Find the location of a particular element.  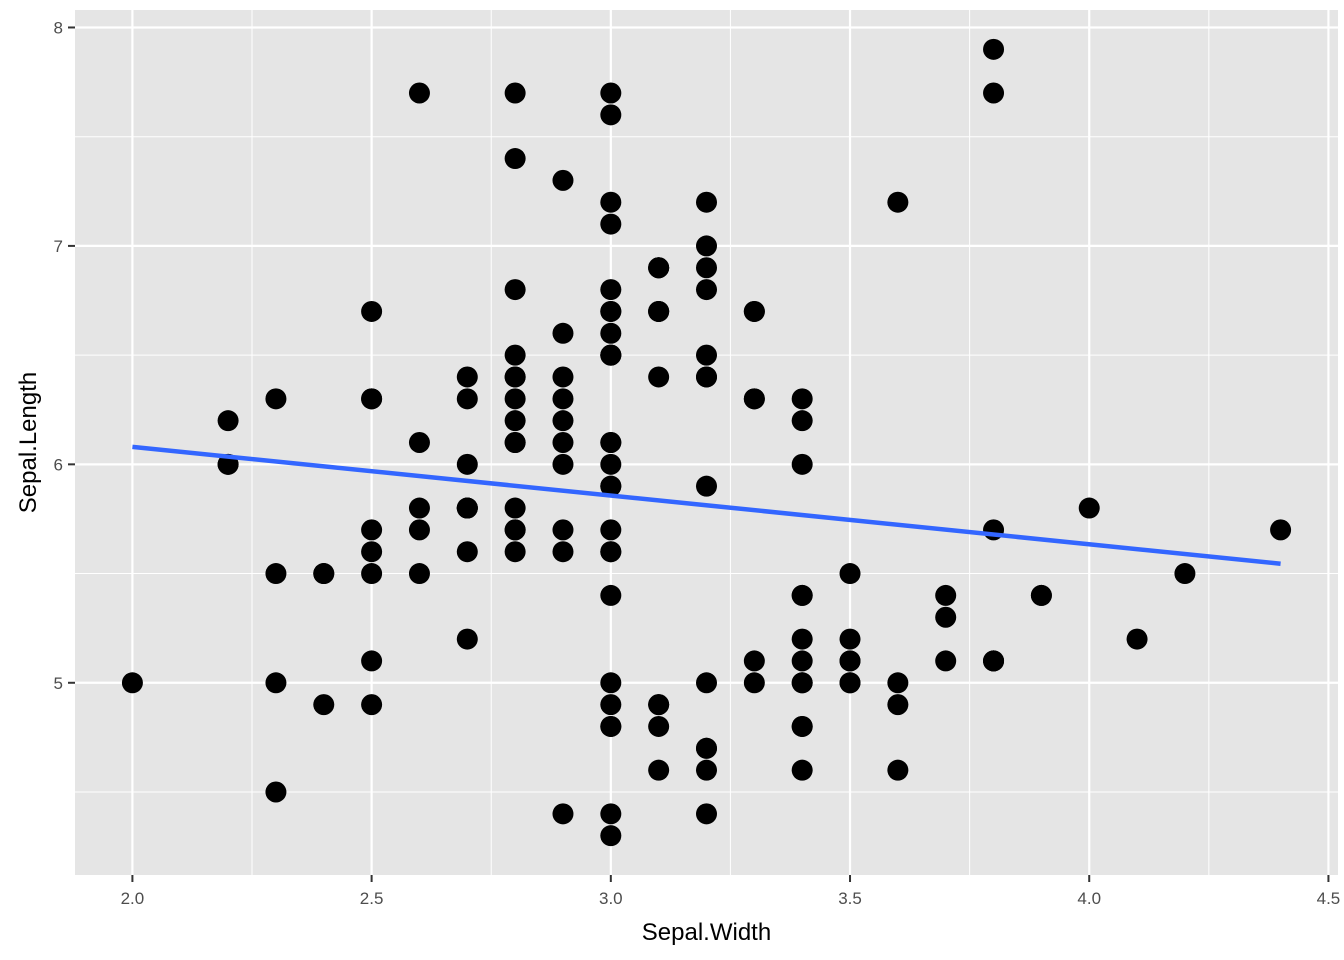

x-tick-label: 2.0 is located at coordinates (133, 898).